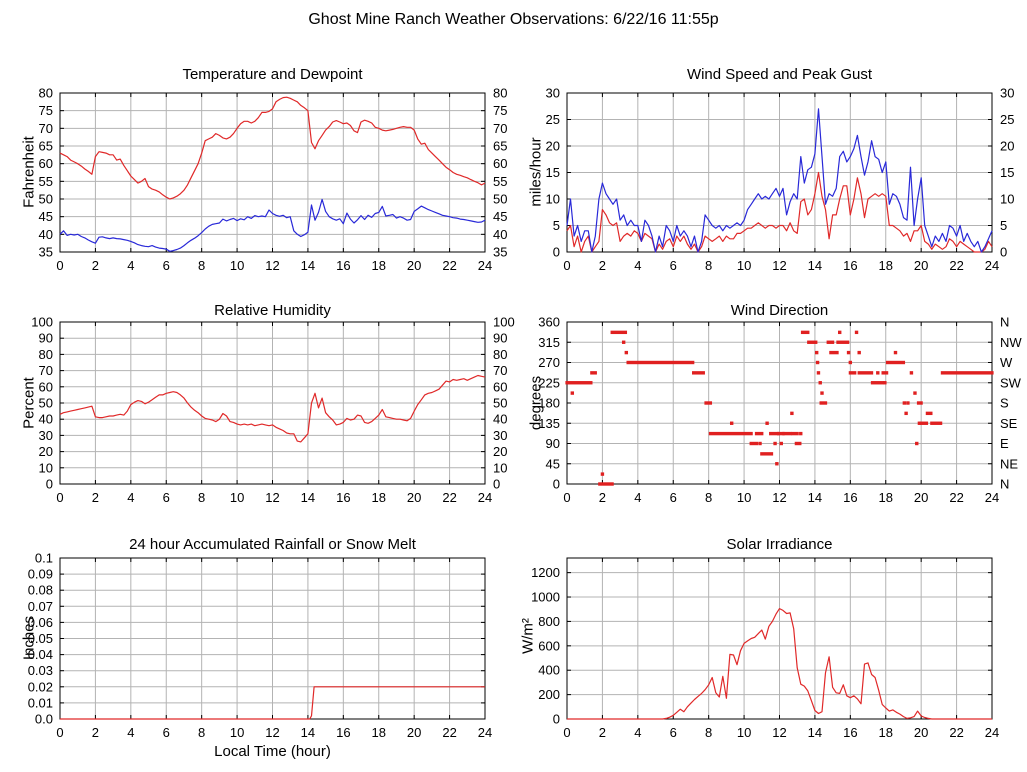  I want to click on compass-label: E, so click(1004, 443).